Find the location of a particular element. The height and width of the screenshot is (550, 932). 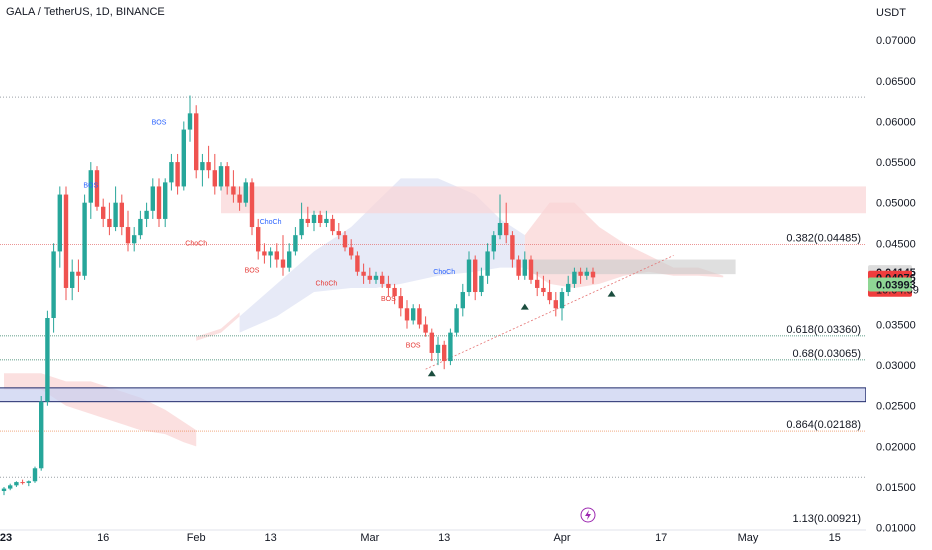

fib-label: 0.382(0.04485) is located at coordinates (823, 239).